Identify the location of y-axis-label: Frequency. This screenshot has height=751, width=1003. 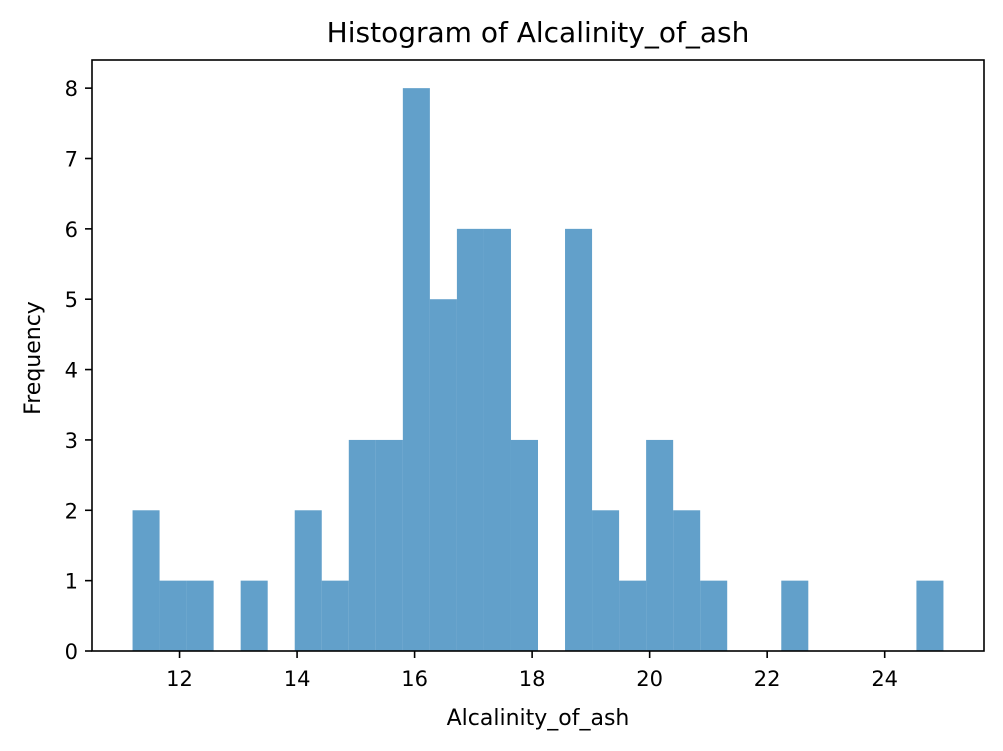
(33, 358).